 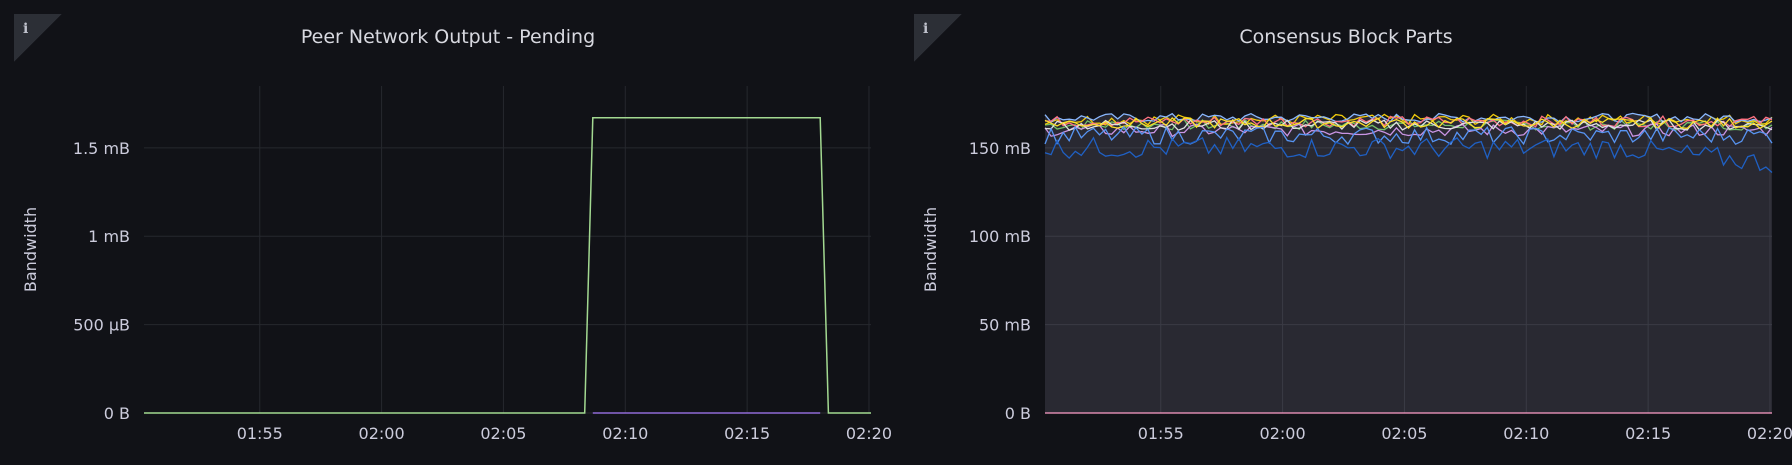 I want to click on y-tick-label: 500 µB, so click(x=101, y=325).